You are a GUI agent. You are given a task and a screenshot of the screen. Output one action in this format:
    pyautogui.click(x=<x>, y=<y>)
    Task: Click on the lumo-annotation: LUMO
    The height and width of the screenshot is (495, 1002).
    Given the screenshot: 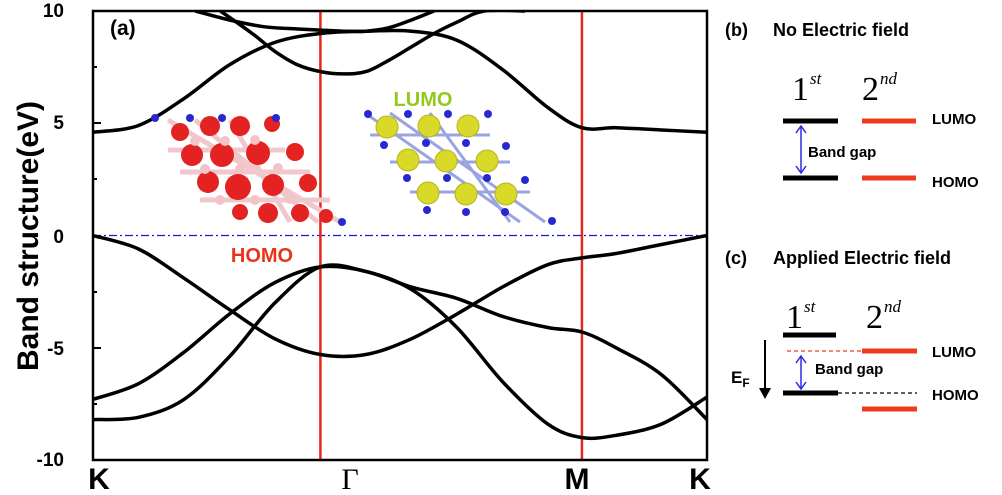 What is the action you would take?
    pyautogui.click(x=423, y=100)
    